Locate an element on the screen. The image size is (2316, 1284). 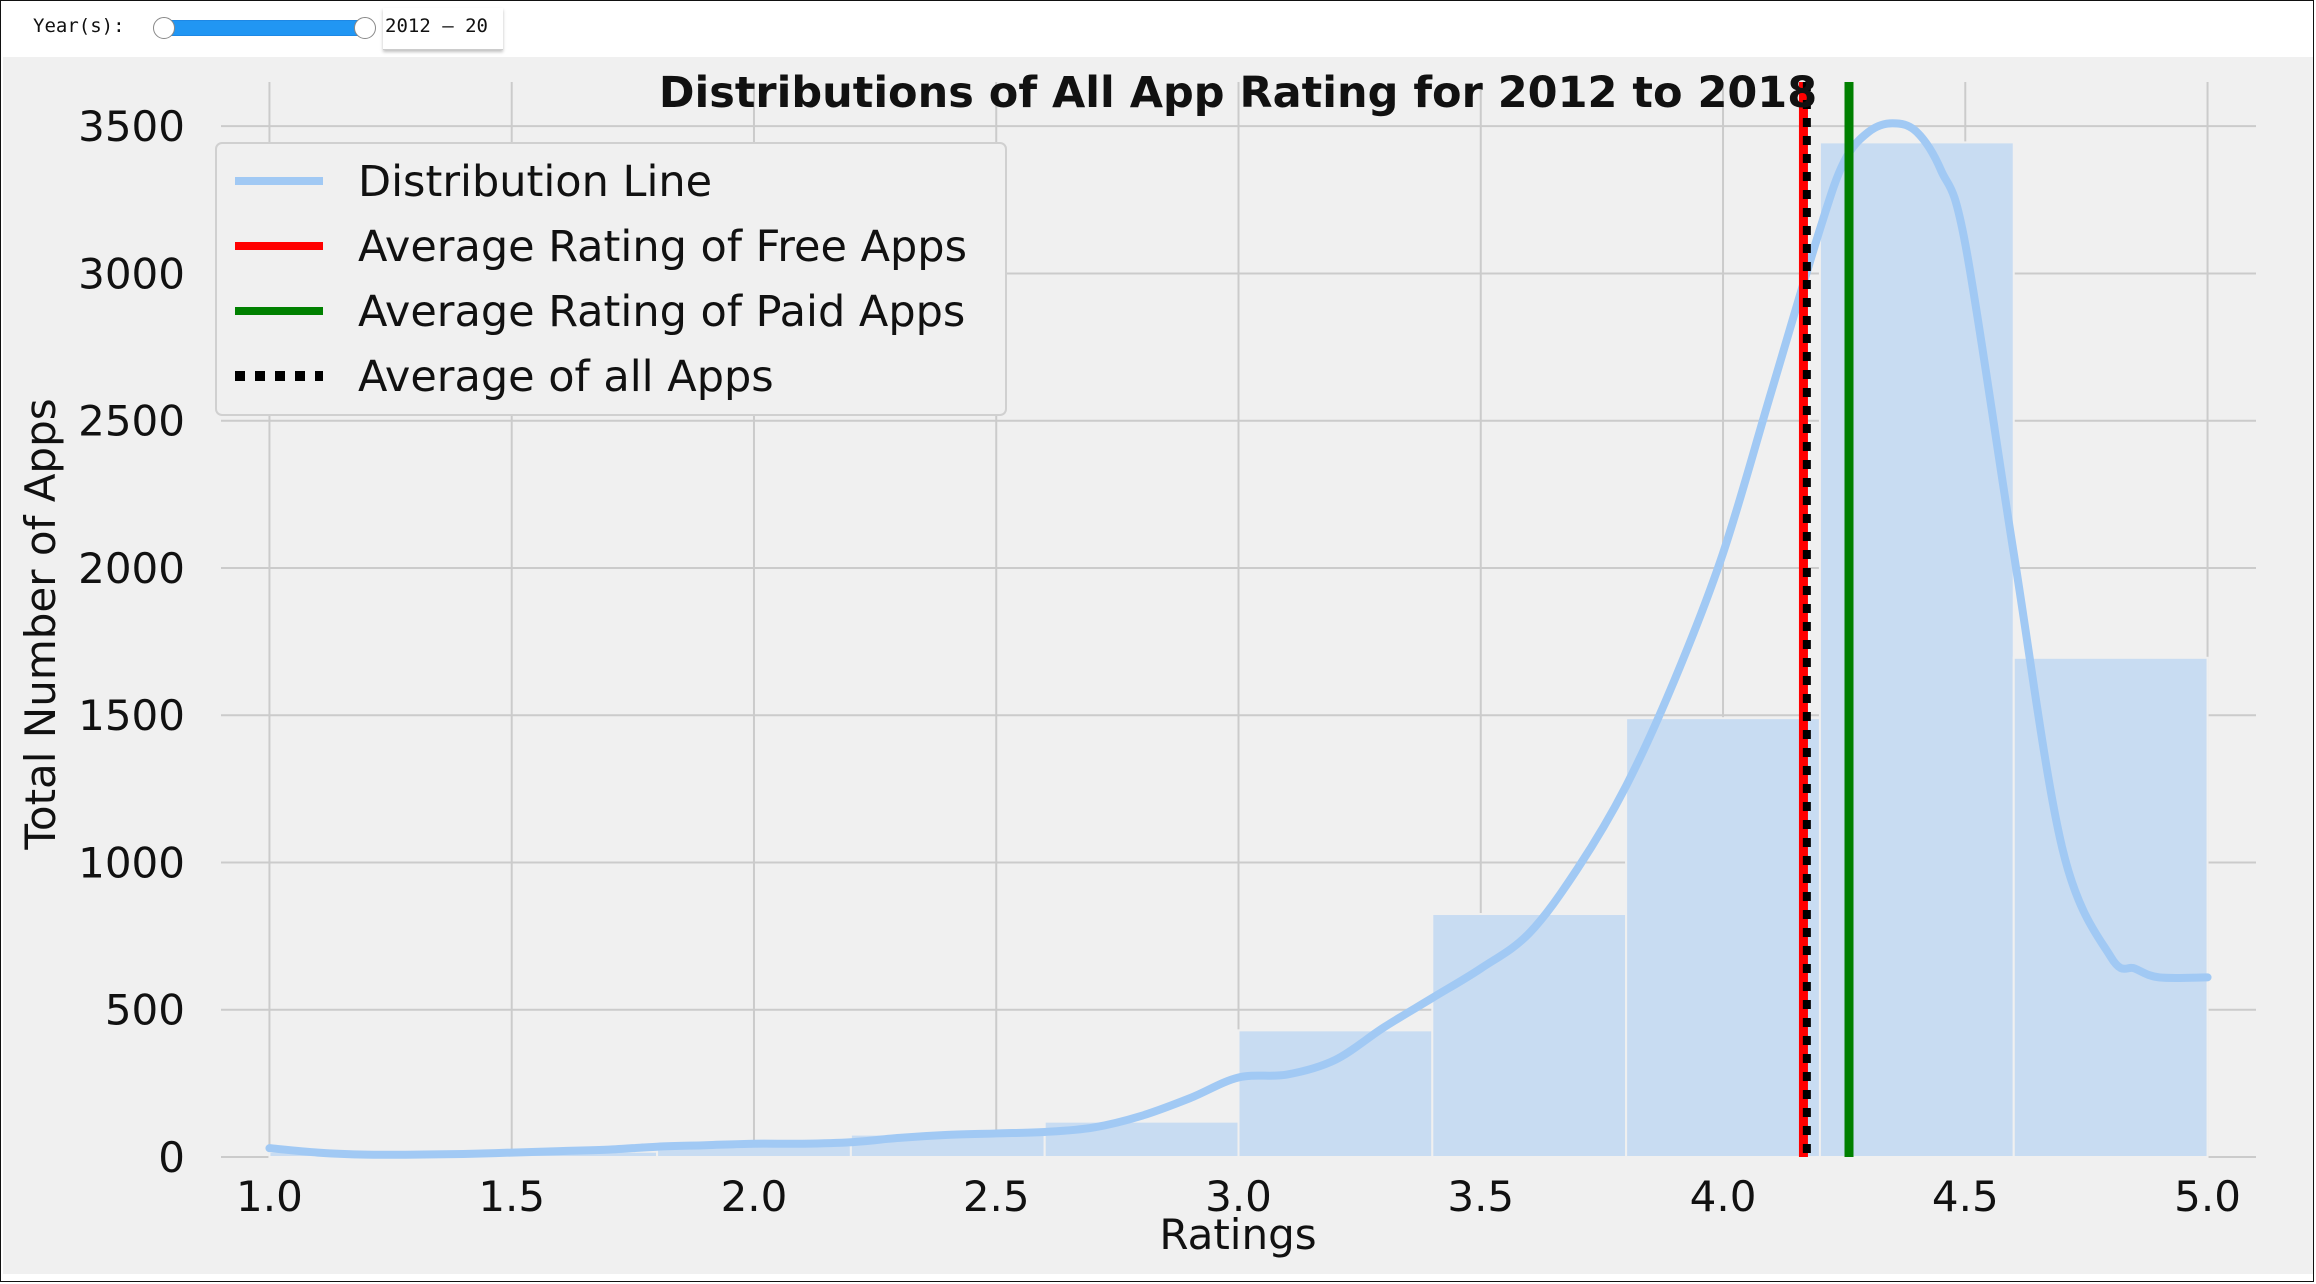
y-tick-label: 0 is located at coordinates (171, 1157).